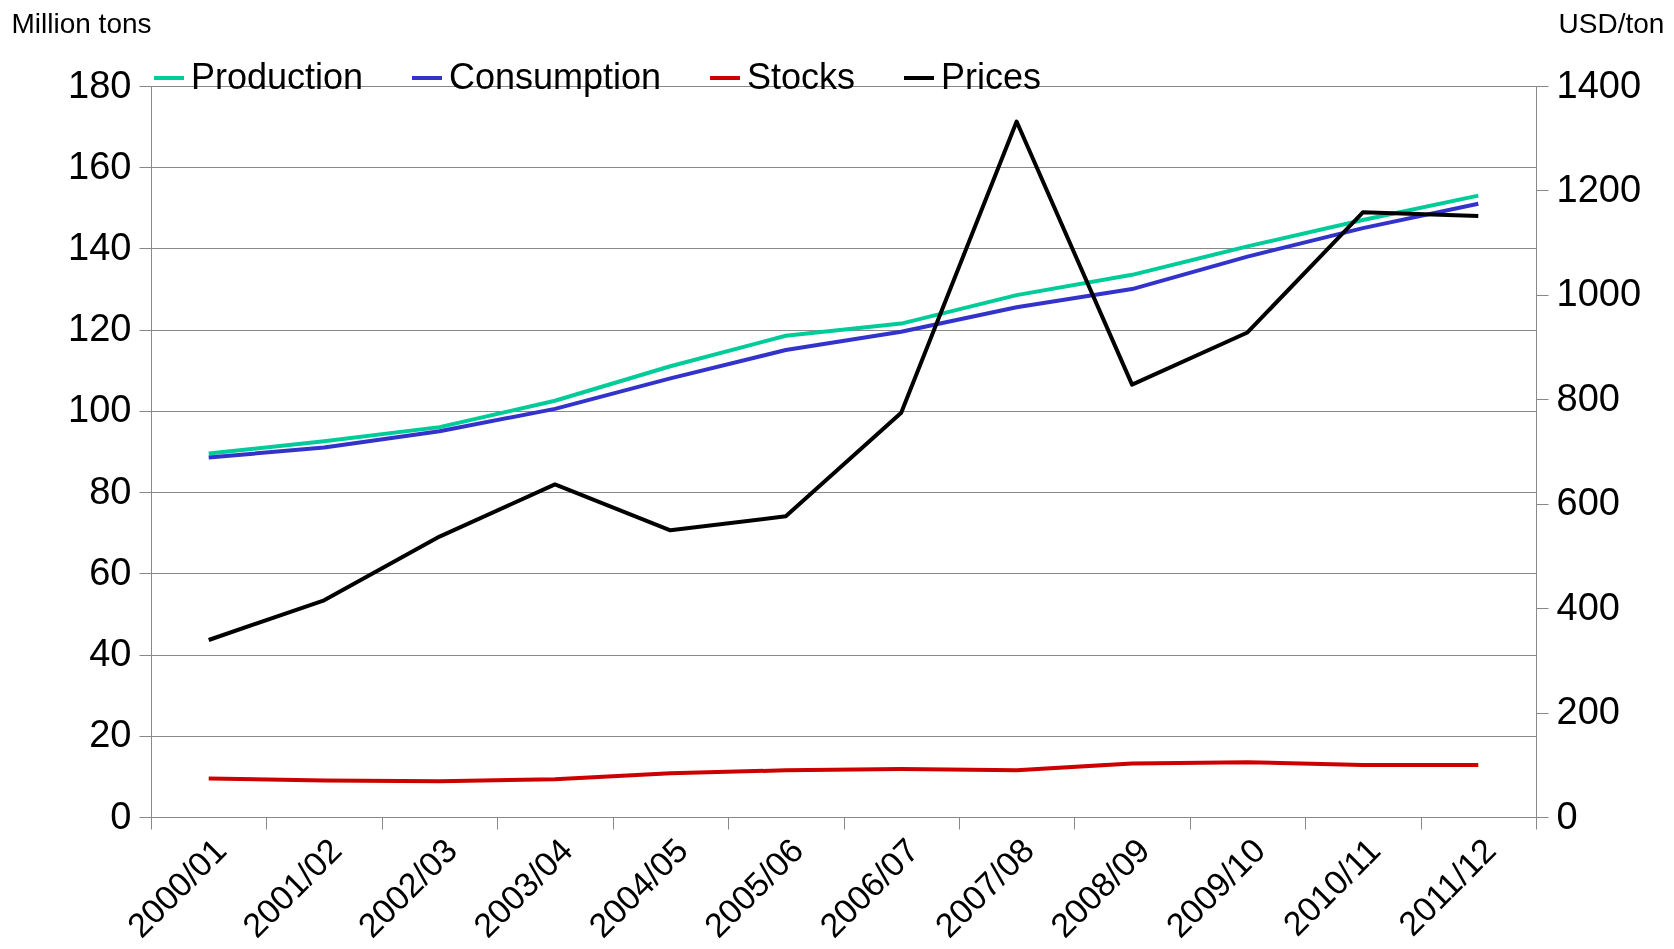 This screenshot has width=1674, height=949. What do you see at coordinates (100, 165) in the screenshot?
I see `y-tick-label: 160` at bounding box center [100, 165].